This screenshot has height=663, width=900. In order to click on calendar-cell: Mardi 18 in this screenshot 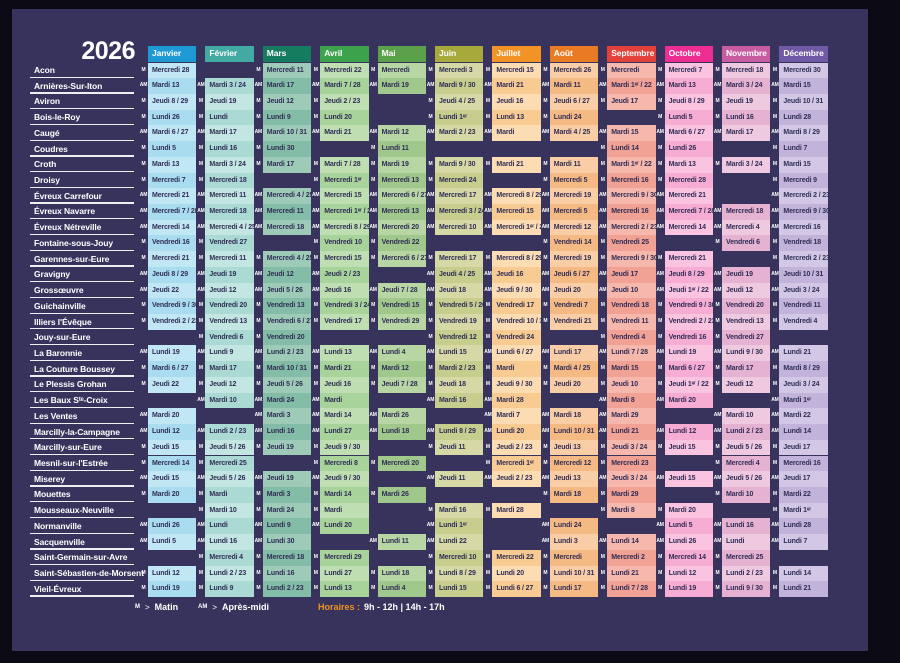, I will do `click(574, 416)`.